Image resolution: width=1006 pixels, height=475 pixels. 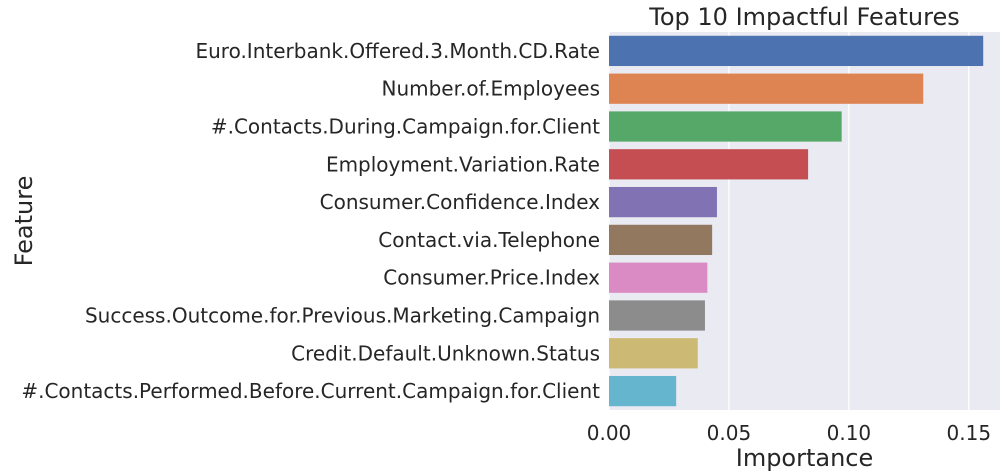 I want to click on category-label: Credit.Default.Unknown.Status, so click(x=445, y=353).